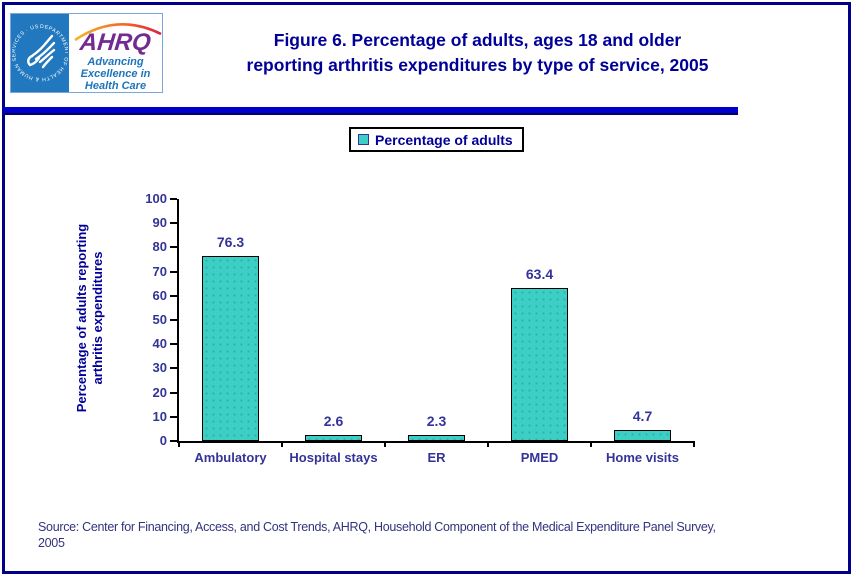  Describe the element at coordinates (159, 319) in the screenshot. I see `y-tick-label: 50` at that location.